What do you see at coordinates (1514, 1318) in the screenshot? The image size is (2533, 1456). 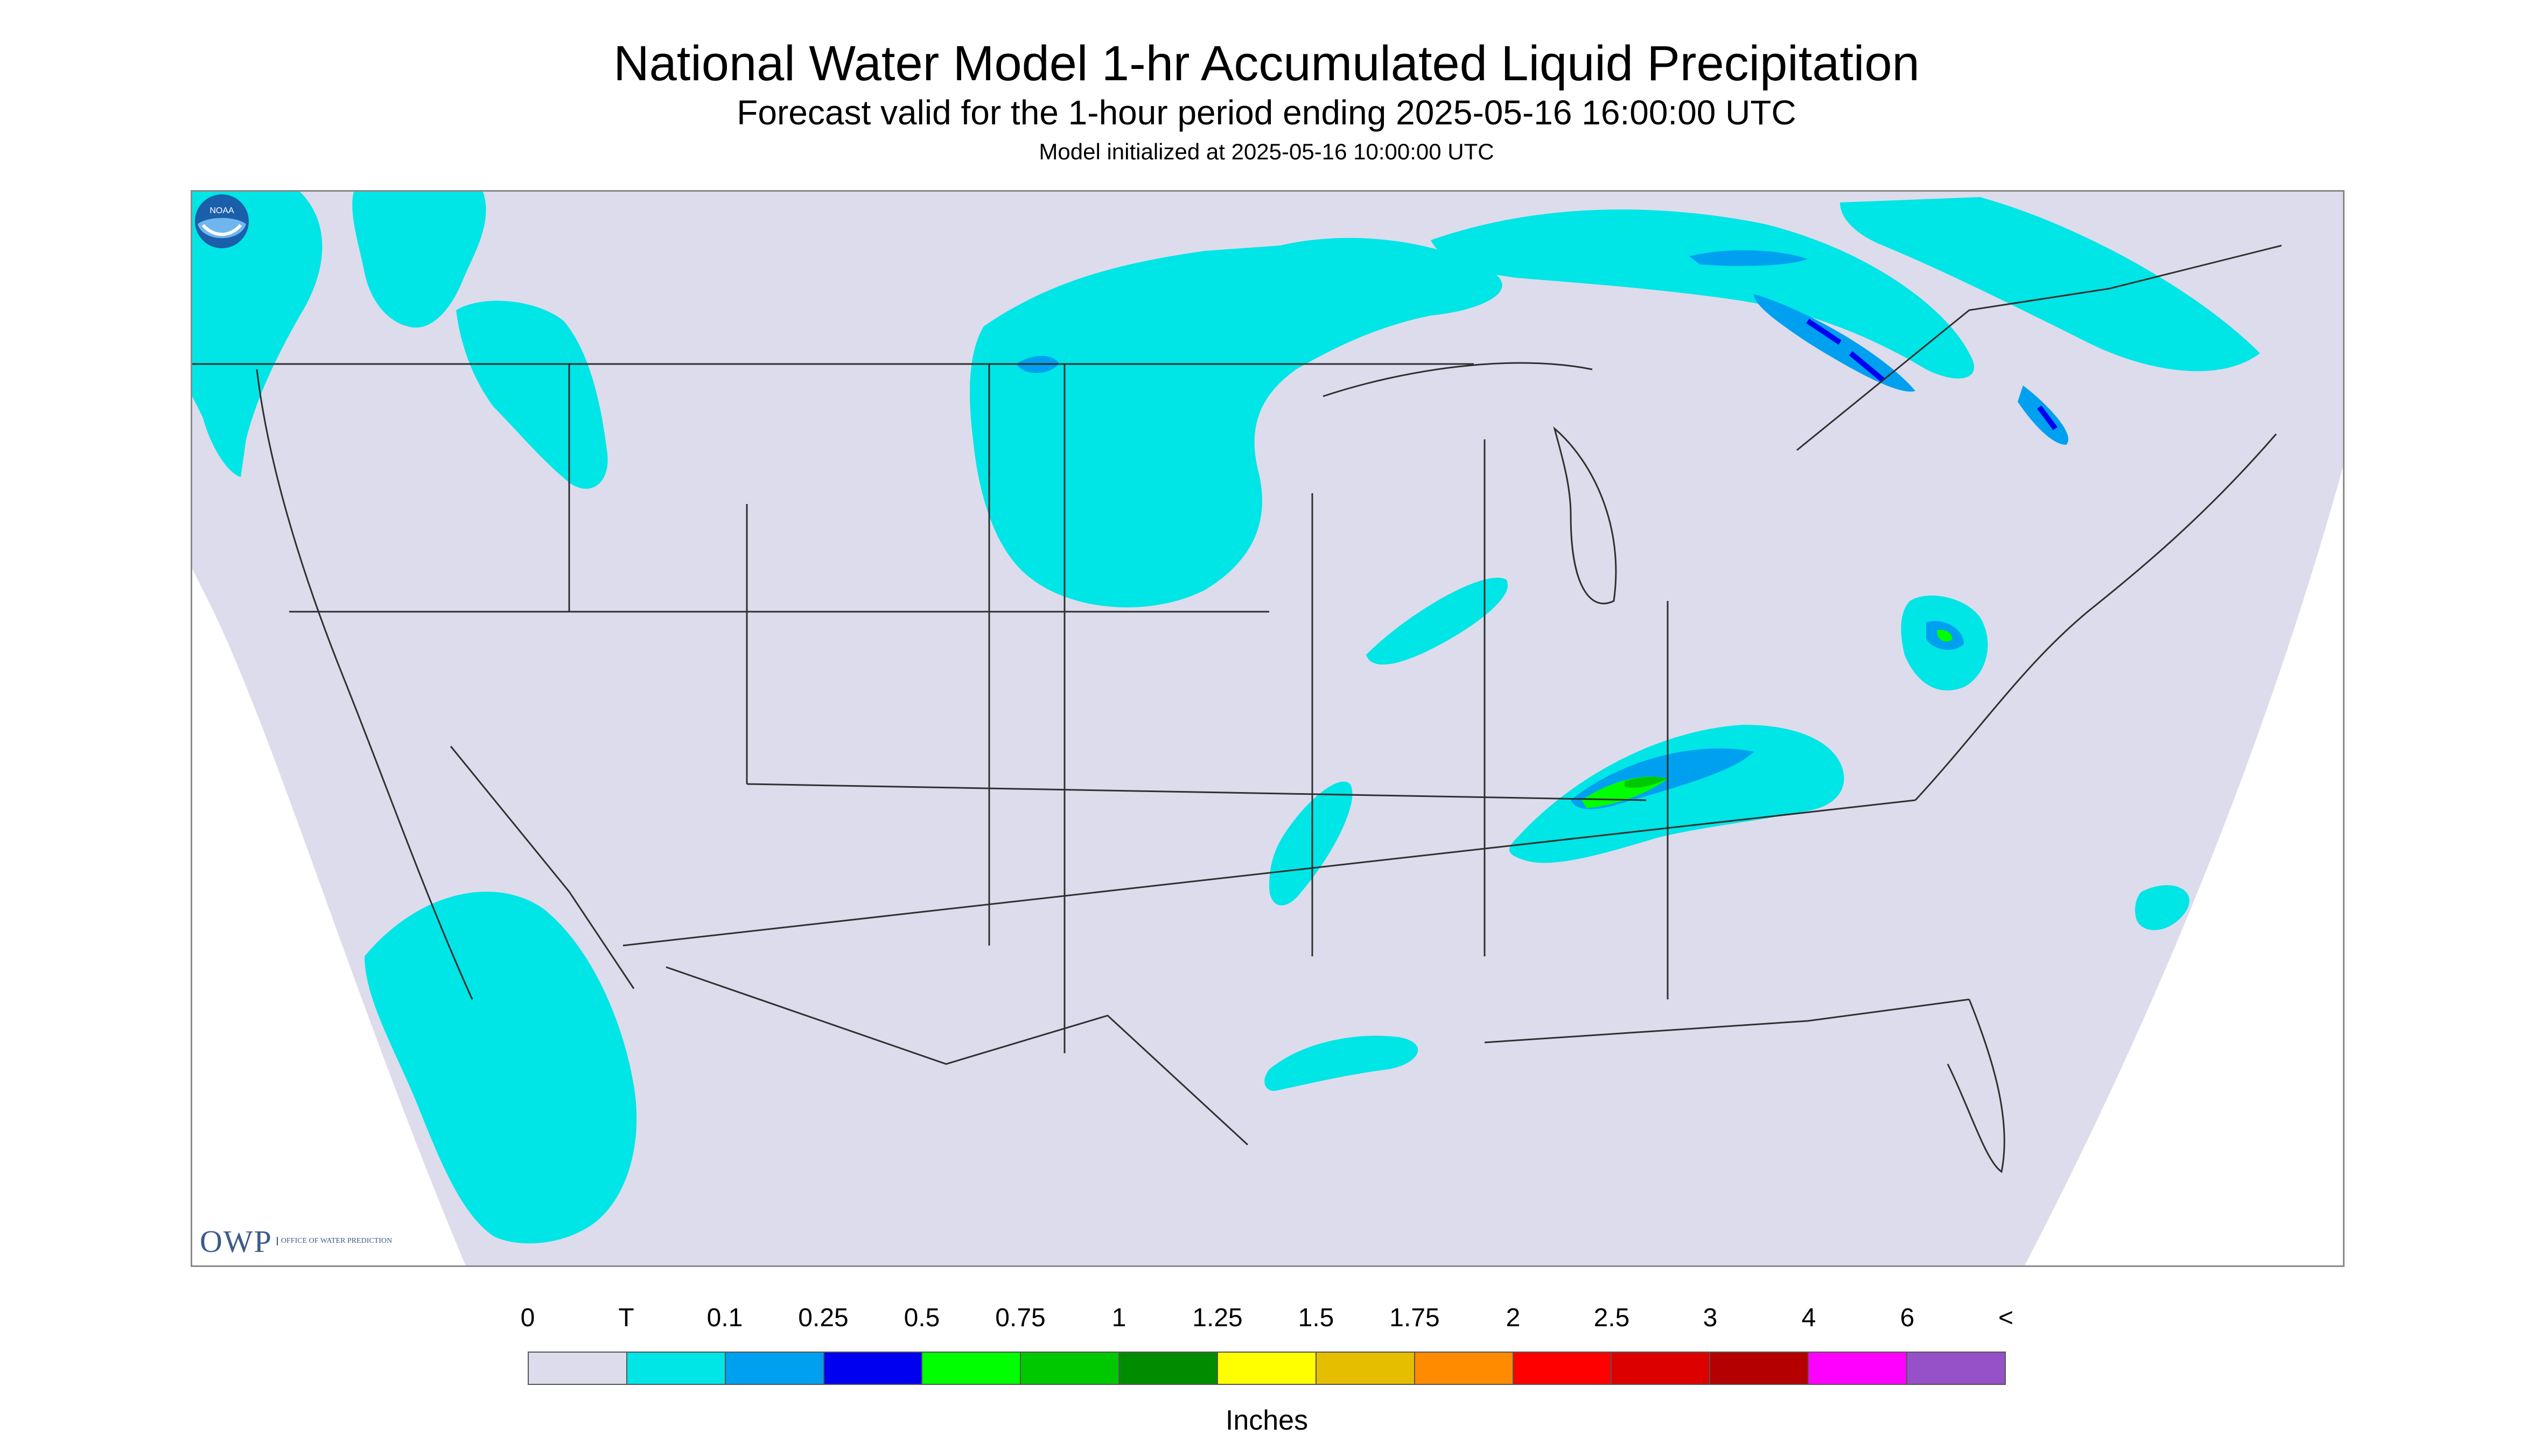 I see `legend-tick-label: 2` at bounding box center [1514, 1318].